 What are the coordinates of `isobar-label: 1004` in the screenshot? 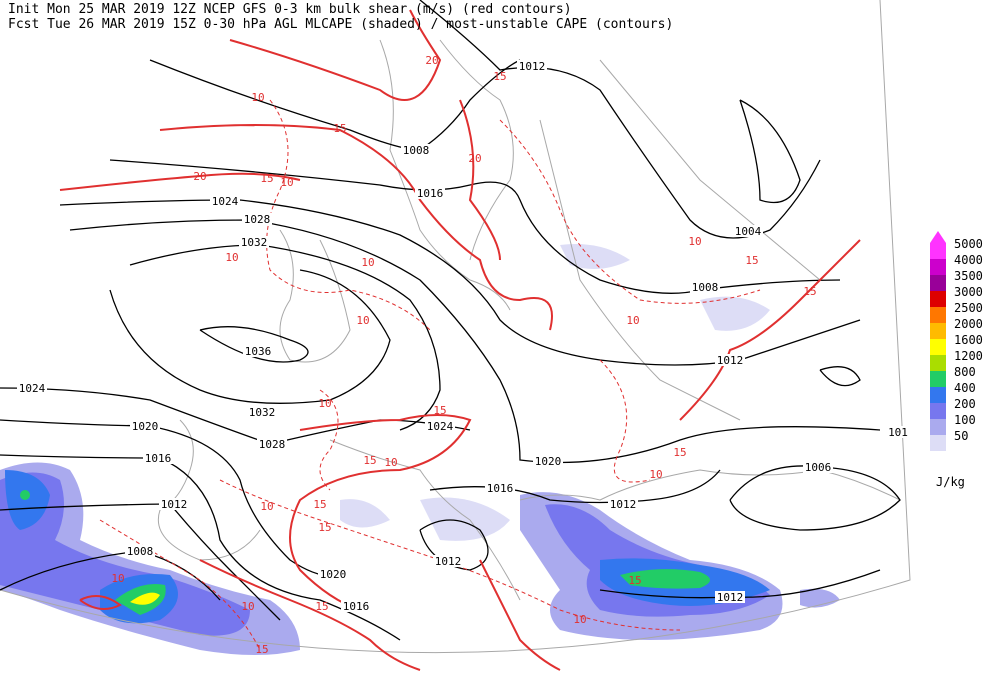 It's located at (748, 231).